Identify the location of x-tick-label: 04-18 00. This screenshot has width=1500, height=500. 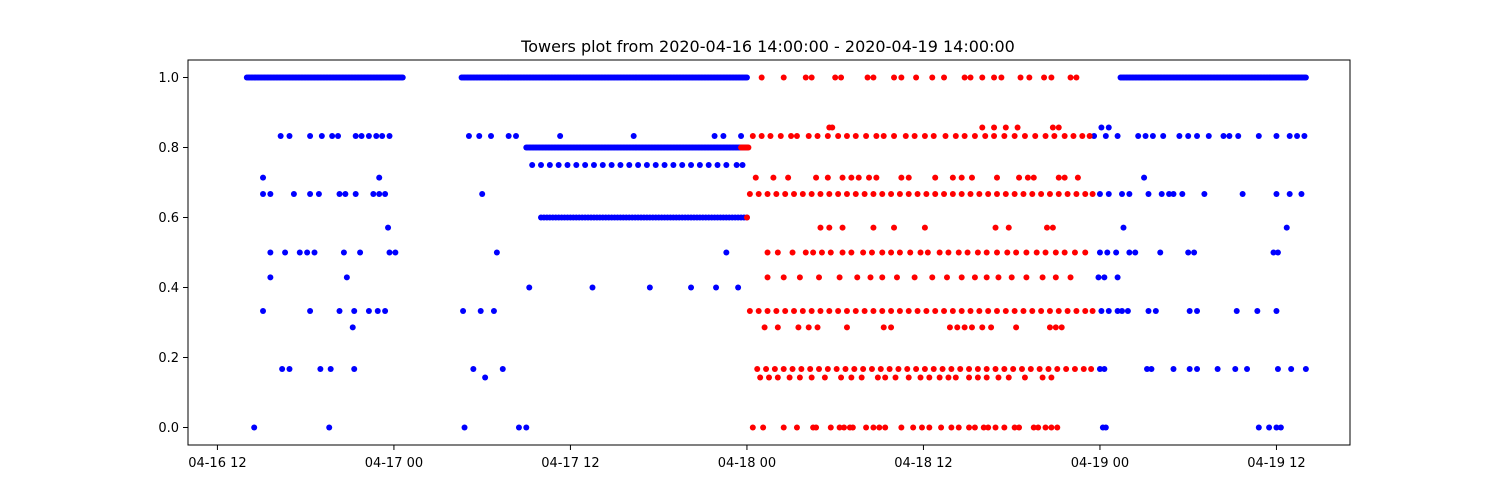
(747, 463).